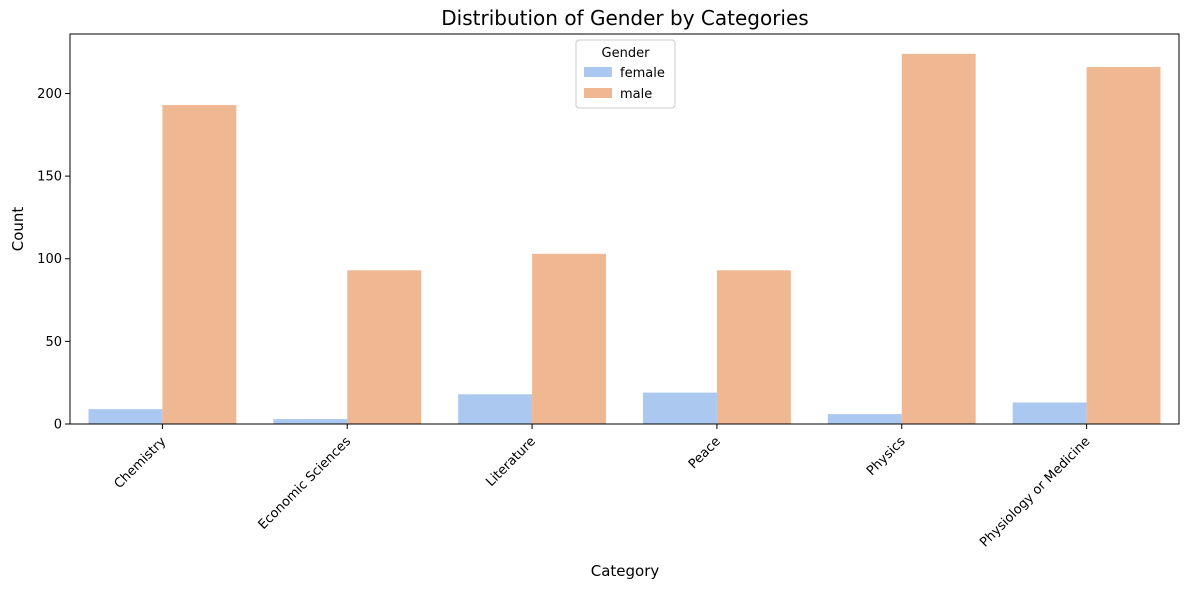  Describe the element at coordinates (141, 463) in the screenshot. I see `x-tick-label: Chemistry` at that location.